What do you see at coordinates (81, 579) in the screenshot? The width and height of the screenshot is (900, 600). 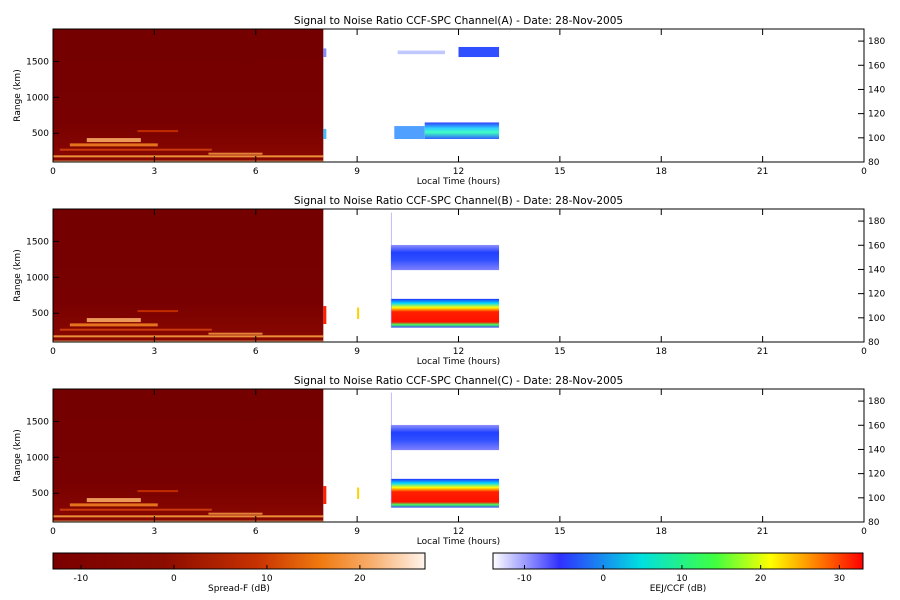 I see `colorbar-tick-label: -10` at bounding box center [81, 579].